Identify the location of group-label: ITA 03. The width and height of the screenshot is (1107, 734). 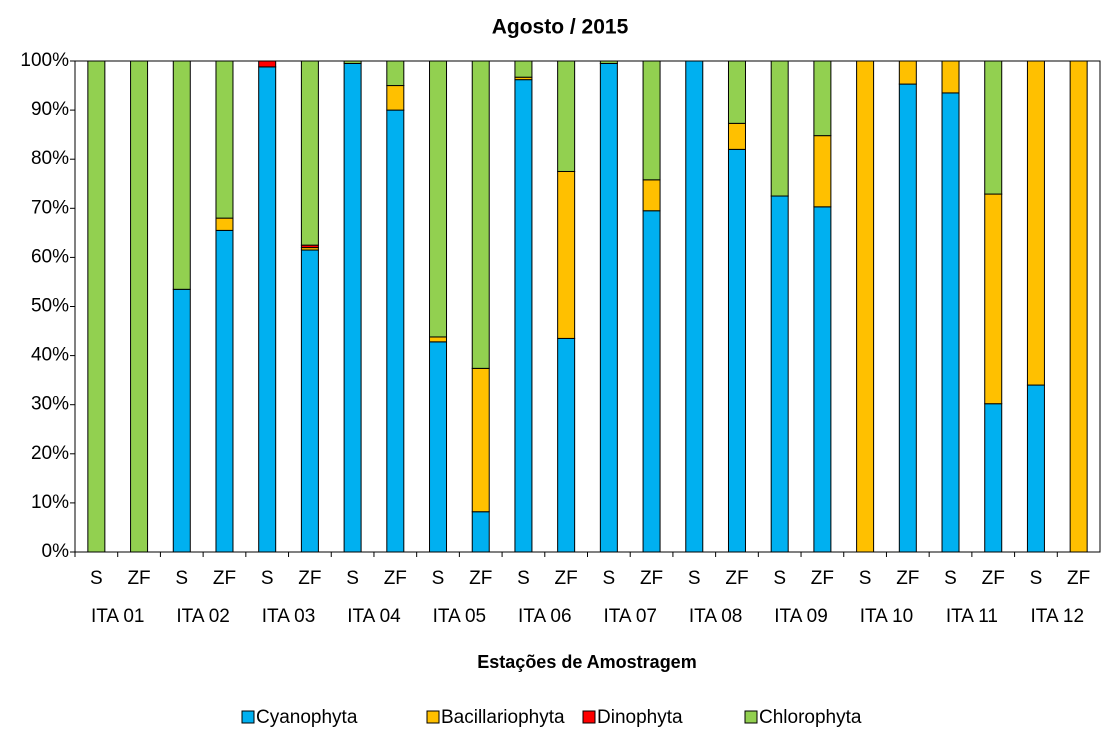
(289, 616).